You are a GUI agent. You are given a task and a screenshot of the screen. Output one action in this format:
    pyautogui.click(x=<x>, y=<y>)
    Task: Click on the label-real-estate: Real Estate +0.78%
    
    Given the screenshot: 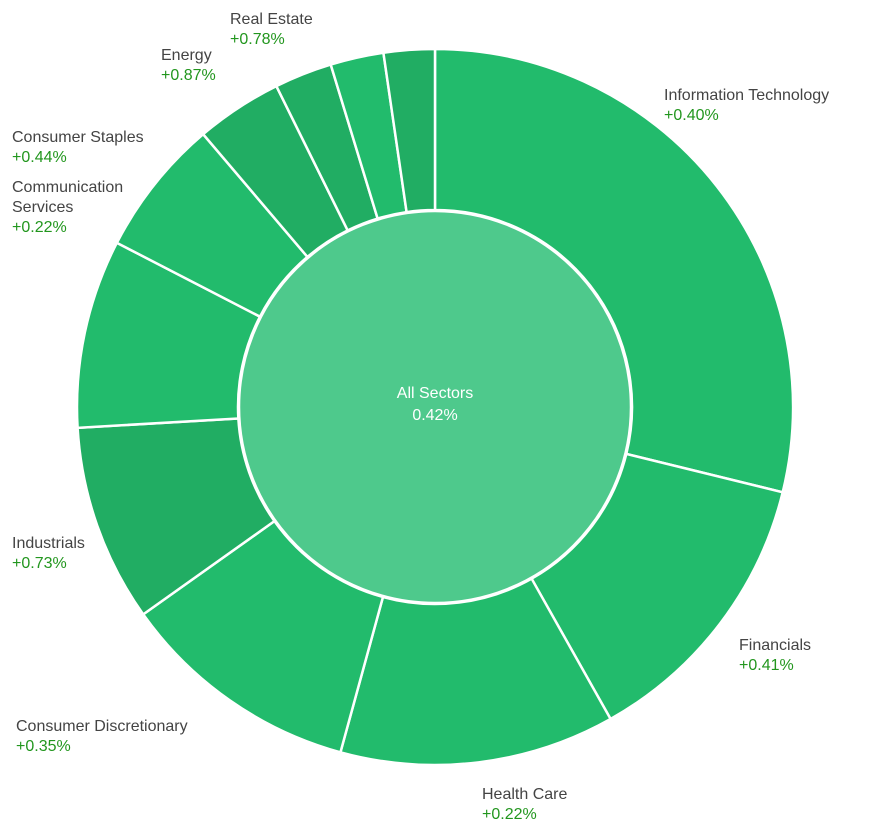 What is the action you would take?
    pyautogui.click(x=271, y=30)
    